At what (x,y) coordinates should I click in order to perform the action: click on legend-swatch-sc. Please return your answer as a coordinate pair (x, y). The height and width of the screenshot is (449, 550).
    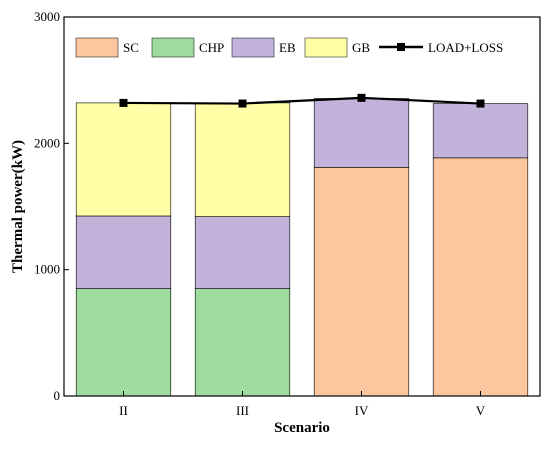
    Looking at the image, I should click on (97, 47).